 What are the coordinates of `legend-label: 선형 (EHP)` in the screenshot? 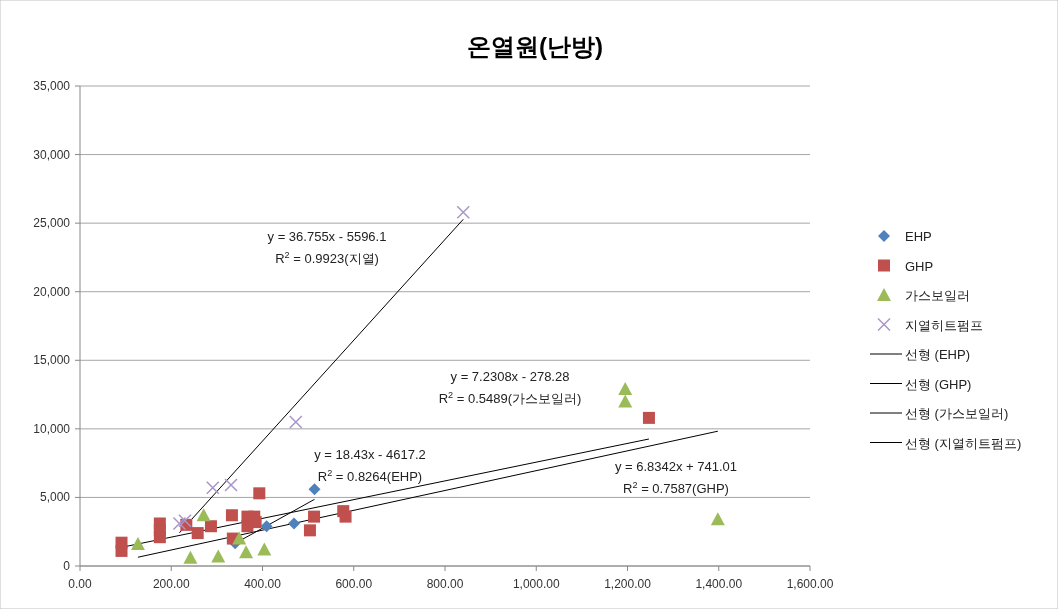 It's located at (937, 354).